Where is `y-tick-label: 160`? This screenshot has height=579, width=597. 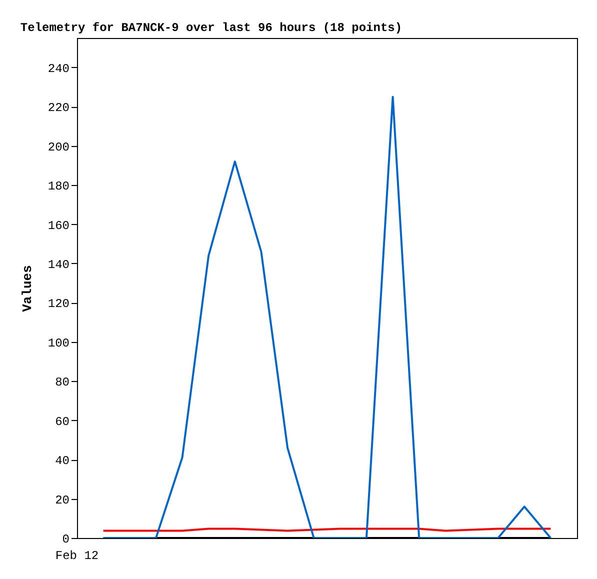 y-tick-label: 160 is located at coordinates (59, 225).